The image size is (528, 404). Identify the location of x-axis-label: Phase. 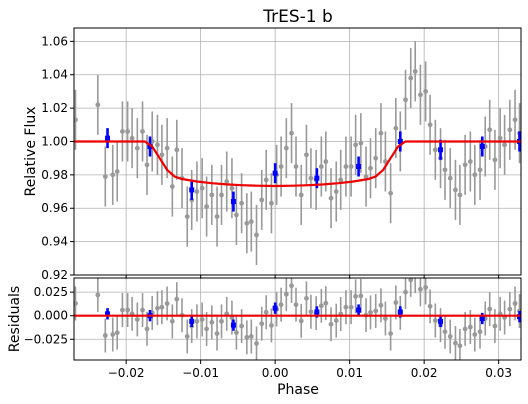
(298, 390).